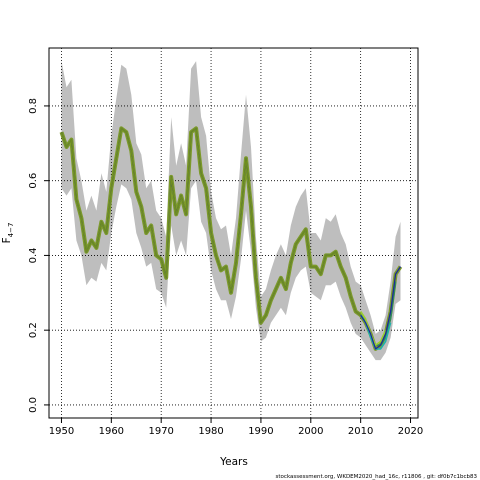 Image resolution: width=480 pixels, height=480 pixels. What do you see at coordinates (410, 431) in the screenshot?
I see `x-tick-label: 2020` at bounding box center [410, 431].